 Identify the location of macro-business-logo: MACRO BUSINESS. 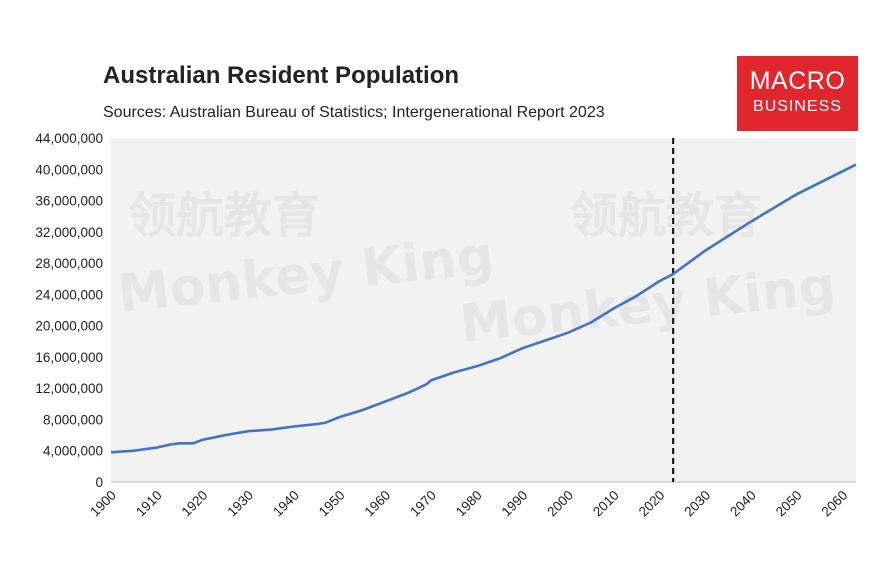
(797, 93).